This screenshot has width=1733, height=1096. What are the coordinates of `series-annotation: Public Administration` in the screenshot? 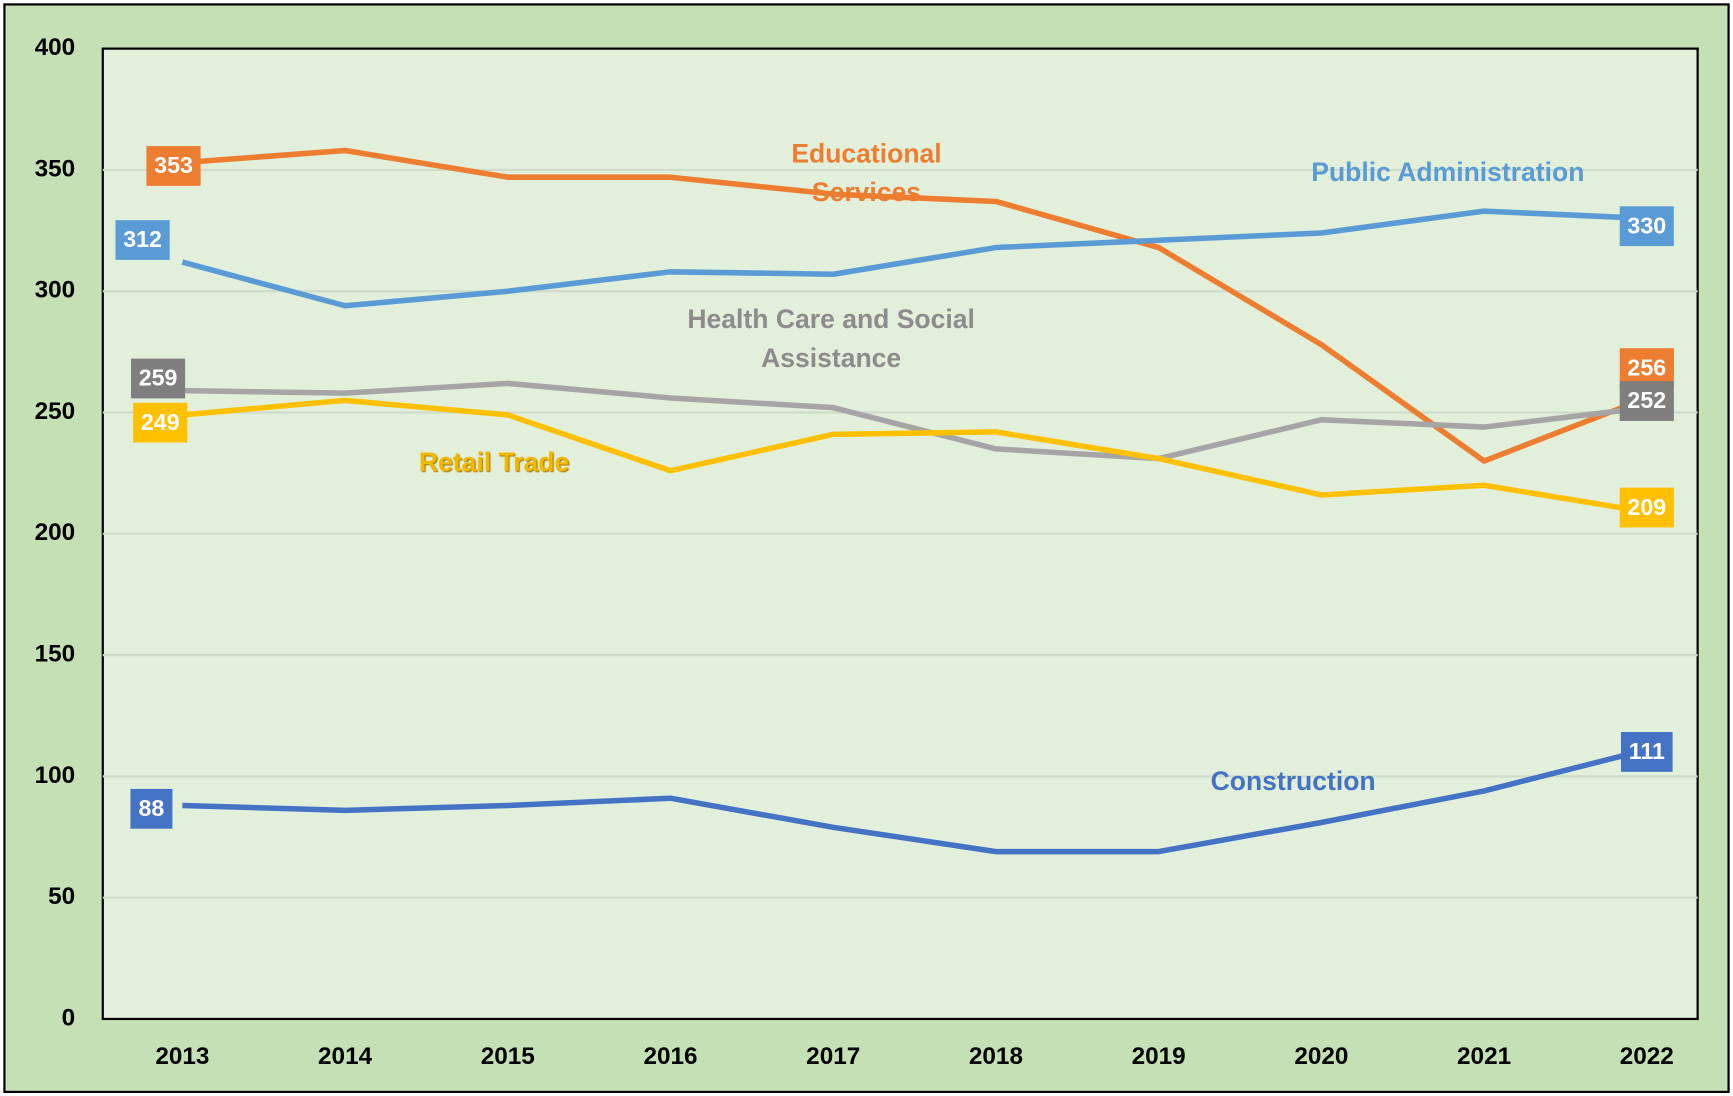 It's located at (1448, 173).